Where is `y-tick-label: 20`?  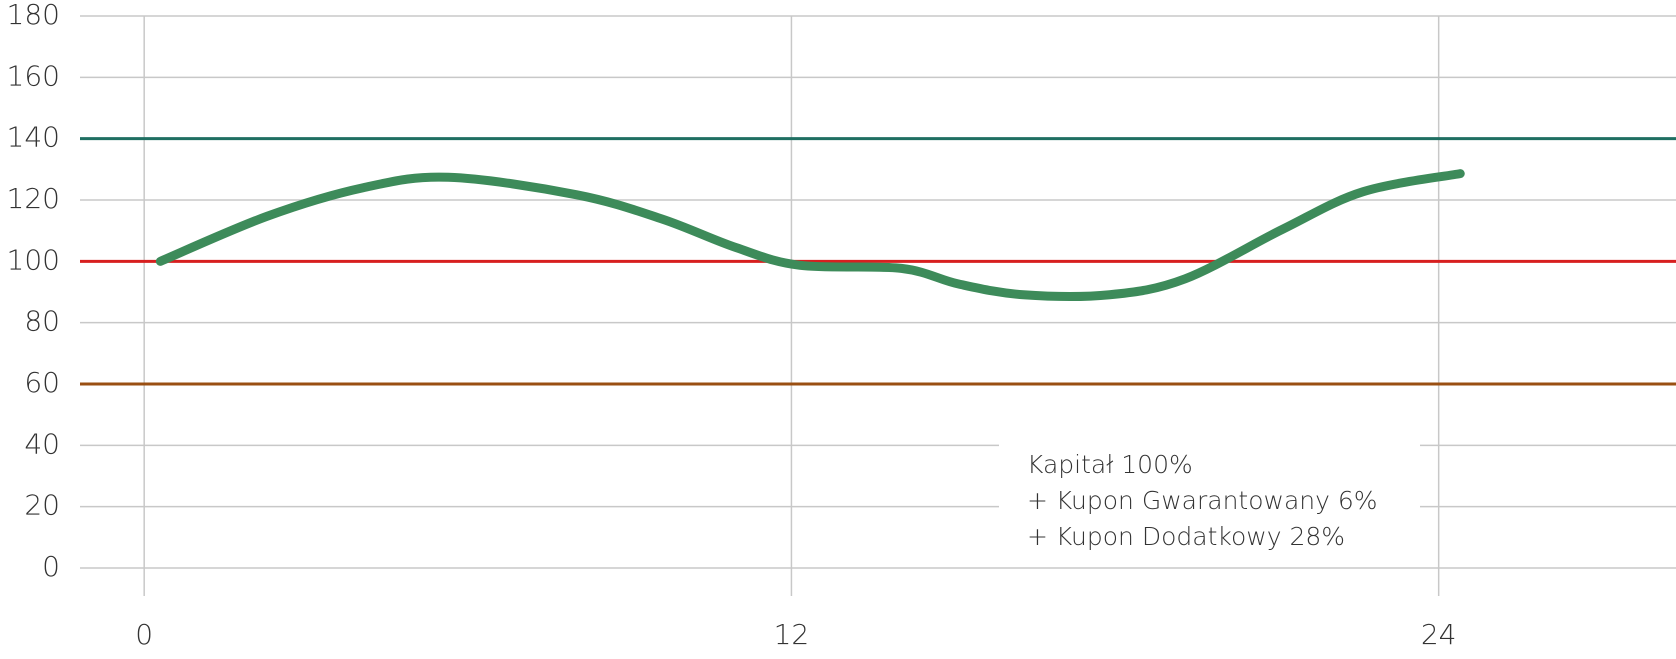
y-tick-label: 20 is located at coordinates (42, 505).